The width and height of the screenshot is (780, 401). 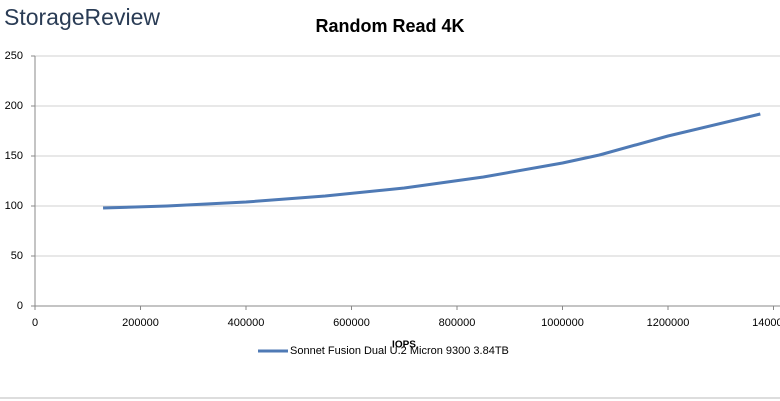 I want to click on y-tick-label: 50, so click(x=17, y=256).